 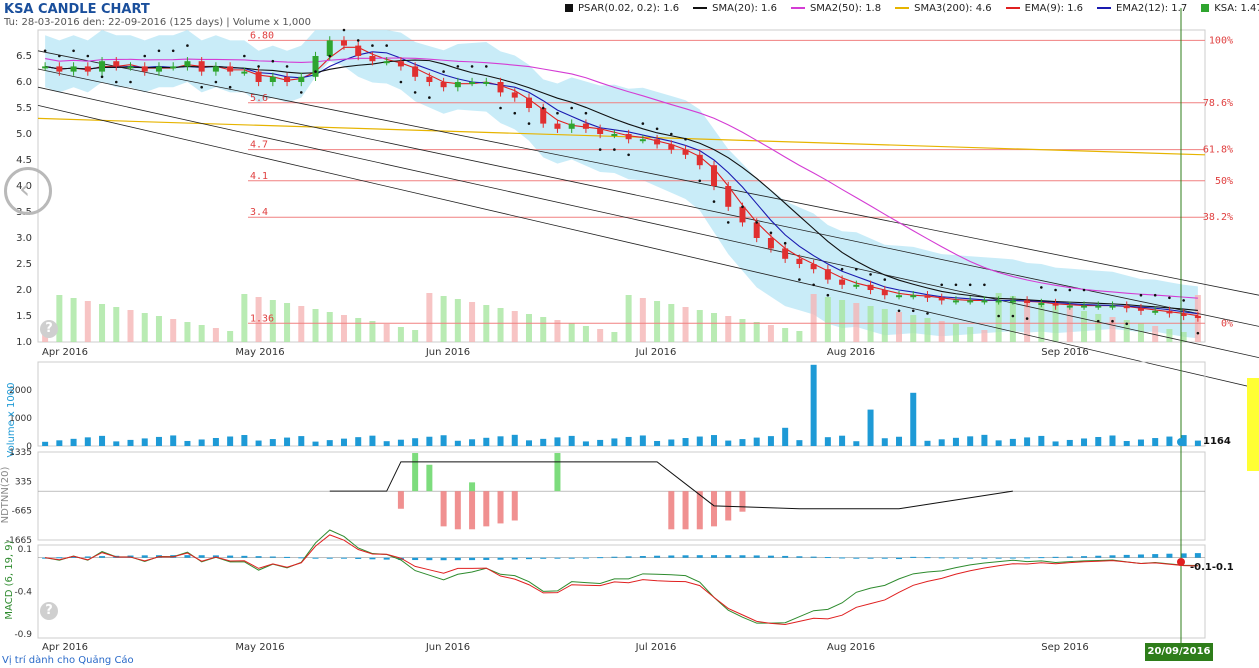 I want to click on ndtnn-panel, so click(x=621, y=496).